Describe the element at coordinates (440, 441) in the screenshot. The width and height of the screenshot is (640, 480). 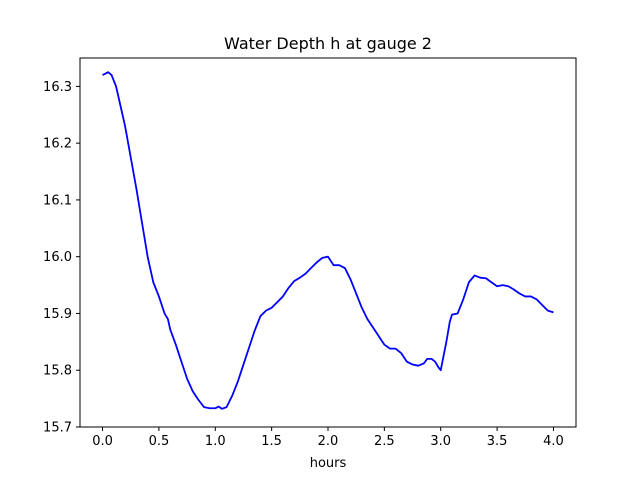
I see `x-tick-label: 3.0` at that location.